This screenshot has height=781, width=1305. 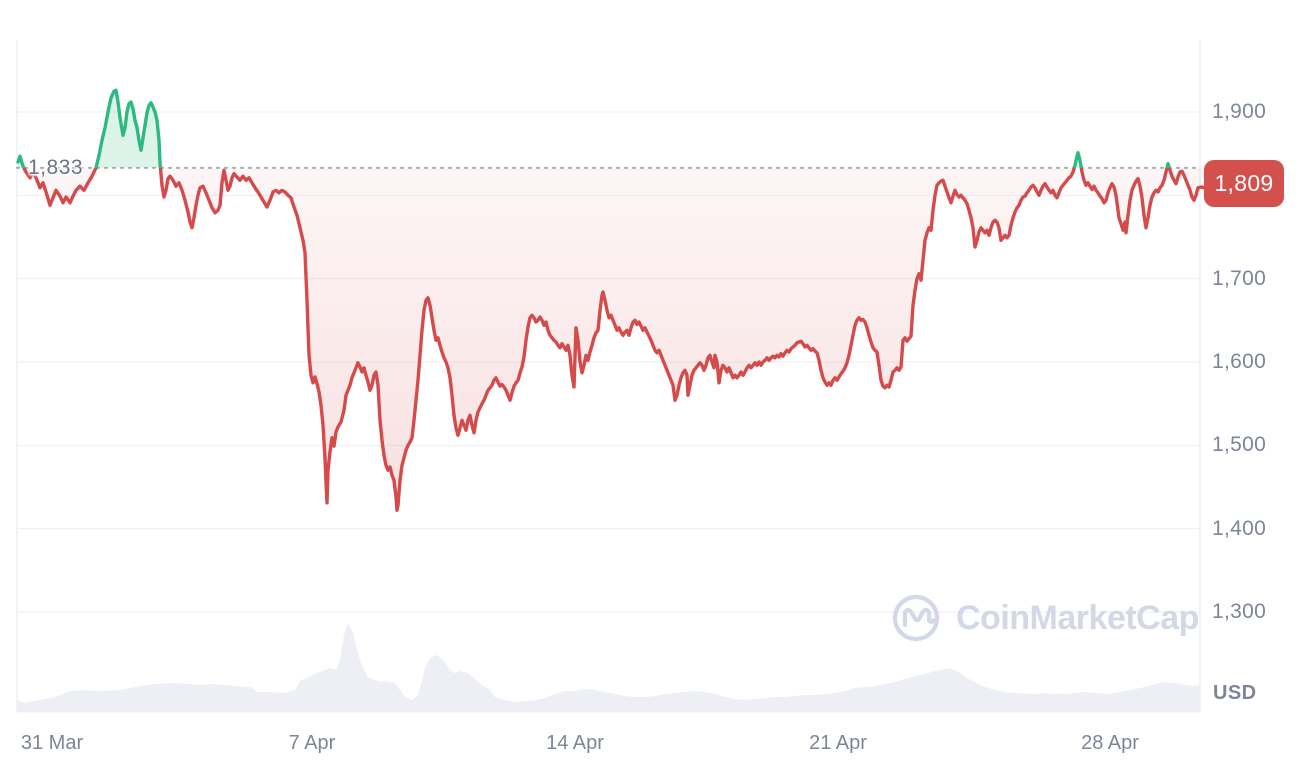 I want to click on watermark-text: CoinMarketCap, so click(x=1077, y=617).